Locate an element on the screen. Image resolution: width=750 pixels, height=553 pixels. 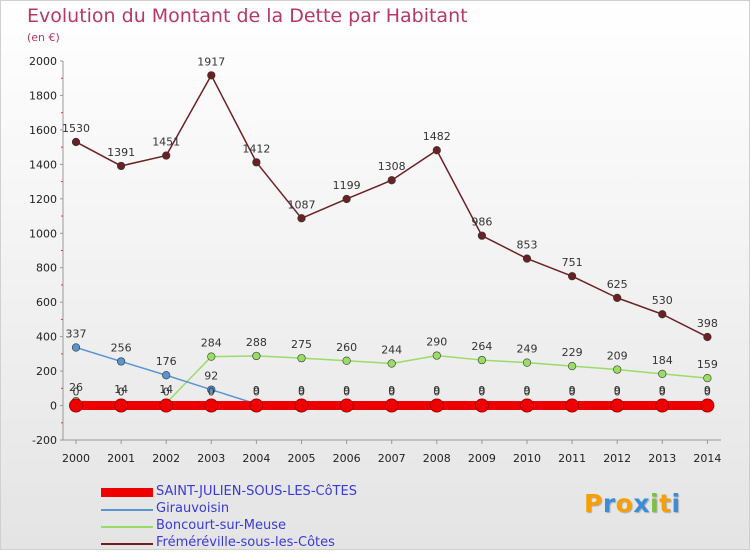
y-tick-label: 1600 is located at coordinates (43, 130).